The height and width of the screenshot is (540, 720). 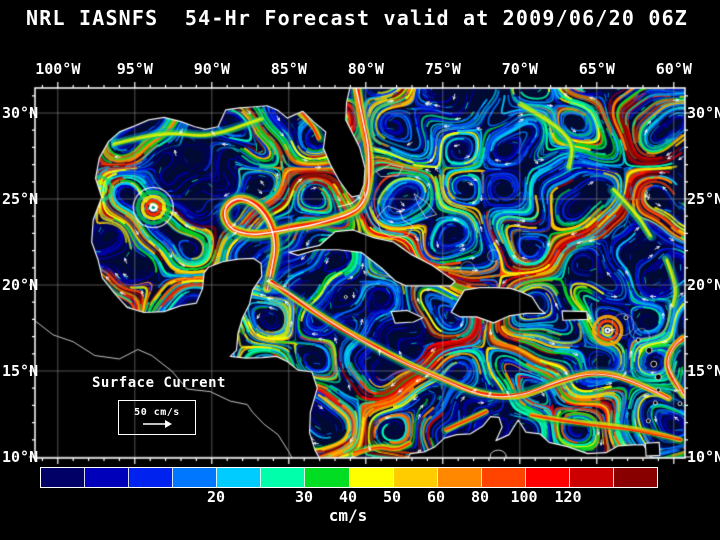 What do you see at coordinates (304, 497) in the screenshot?
I see `colorbar-tick-label: 30` at bounding box center [304, 497].